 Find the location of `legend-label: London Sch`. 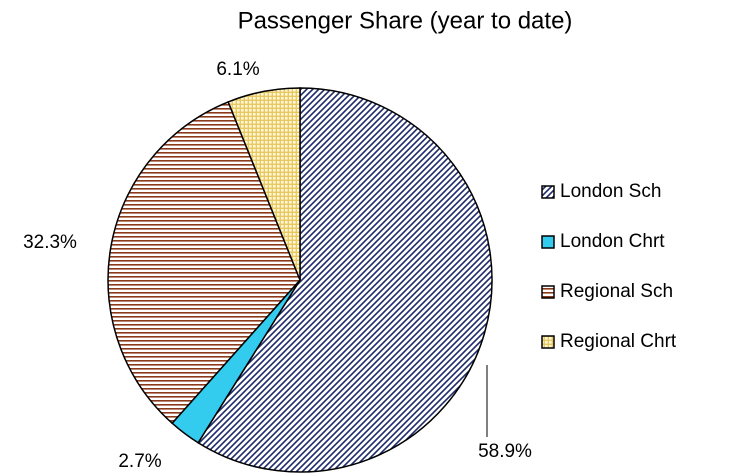

legend-label: London Sch is located at coordinates (610, 191).